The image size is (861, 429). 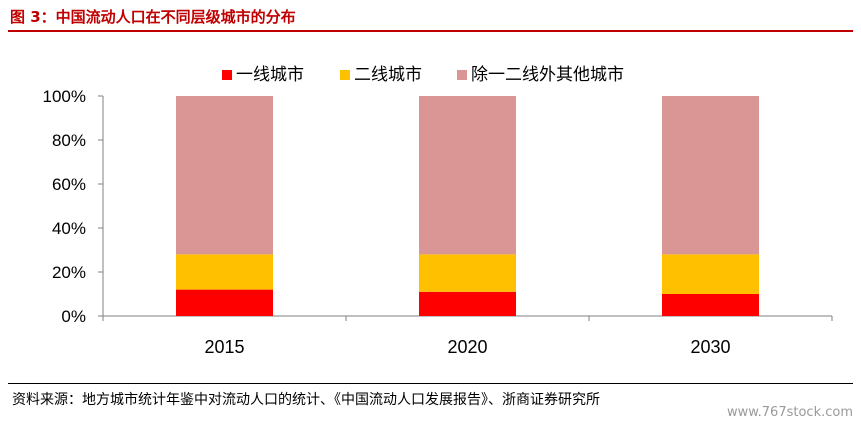 I want to click on legend-label: 二线城市, so click(x=388, y=75).